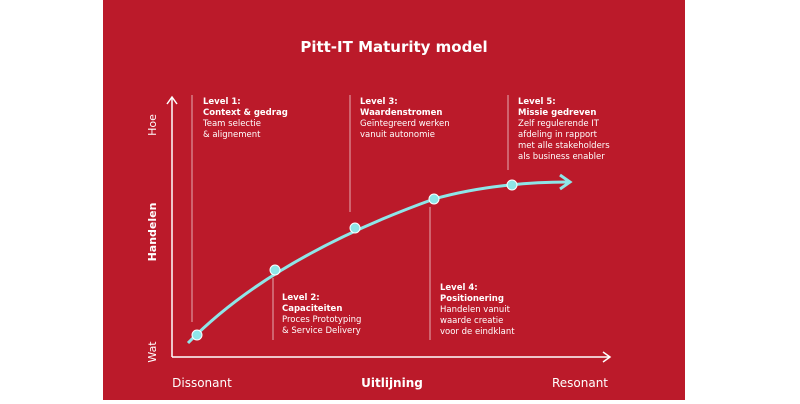  Describe the element at coordinates (401, 113) in the screenshot. I see `level-name: Waardenstromen` at that location.